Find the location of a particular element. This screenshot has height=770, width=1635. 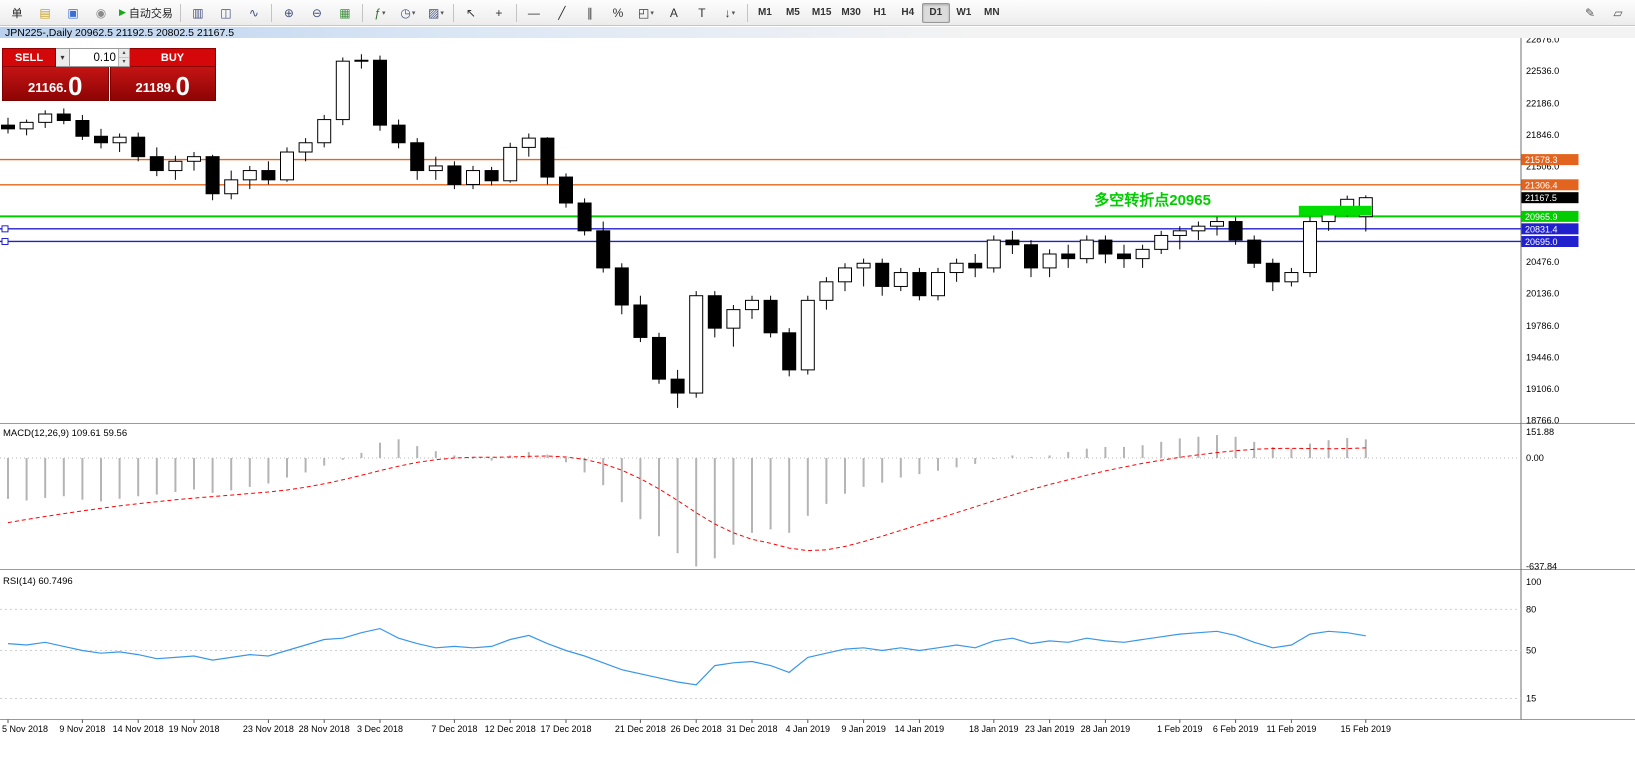

date-axis-label: 17 Dec 2018 is located at coordinates (565, 729).